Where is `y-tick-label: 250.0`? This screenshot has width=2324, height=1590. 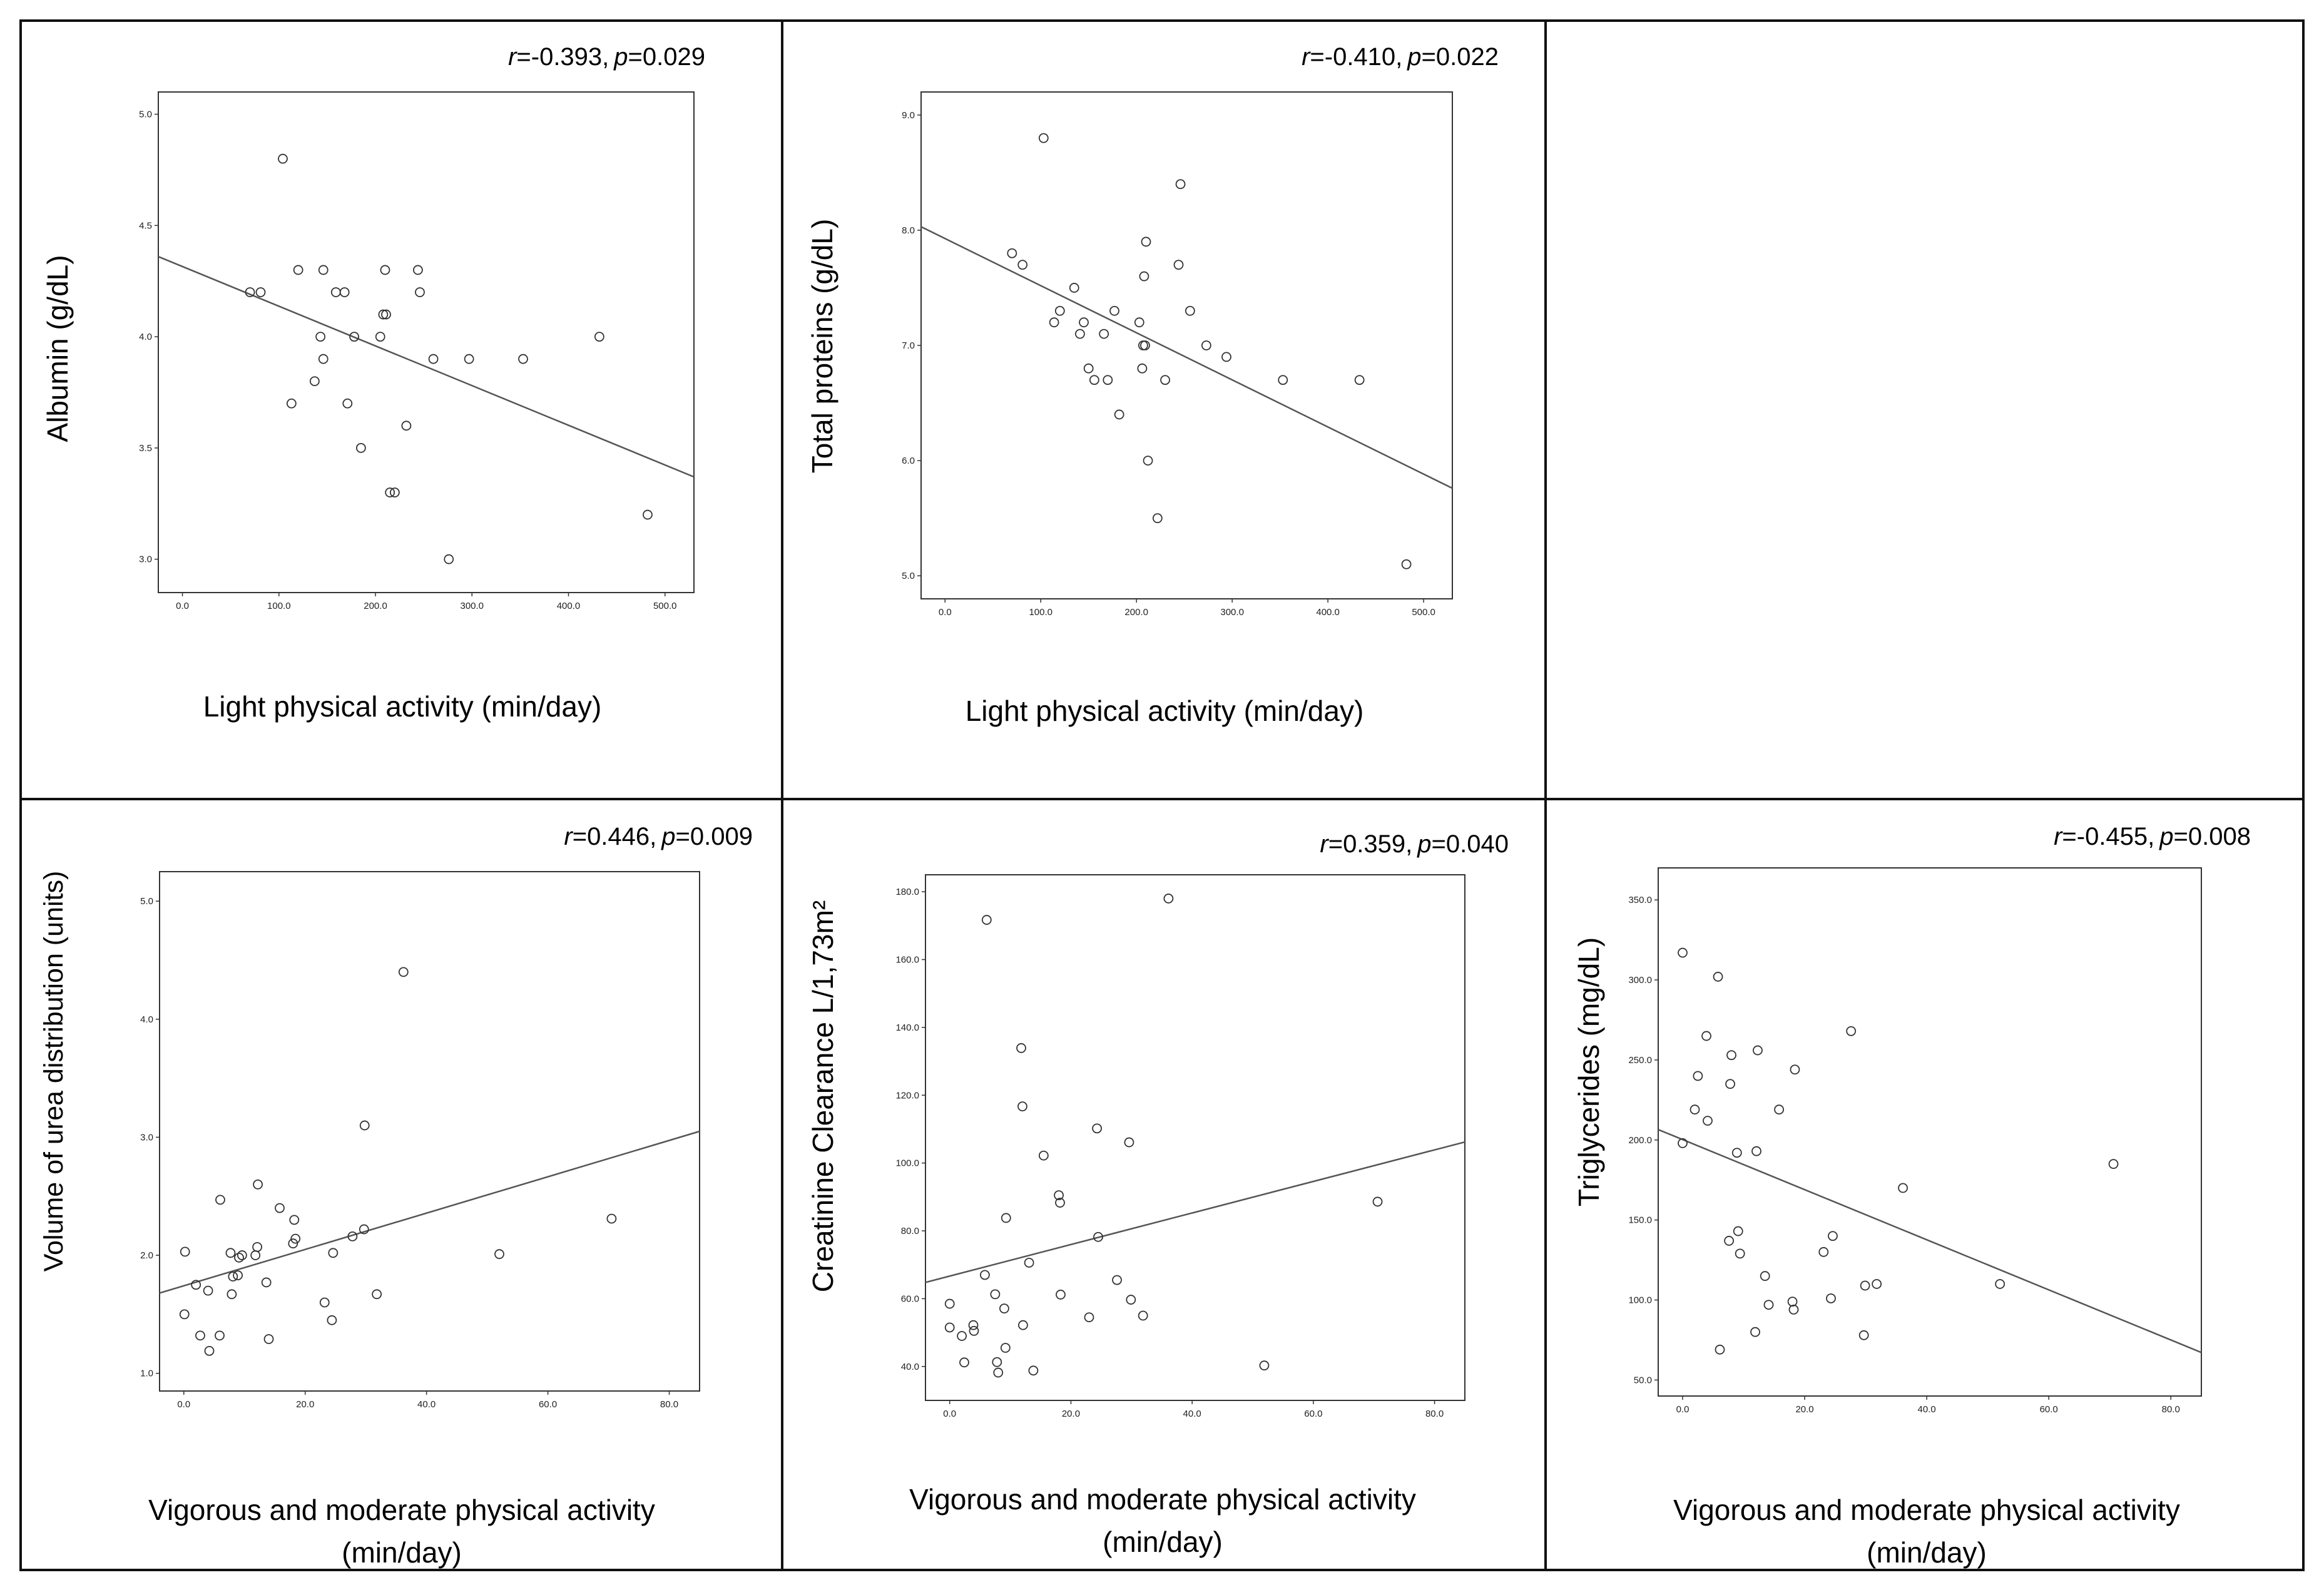
y-tick-label: 250.0 is located at coordinates (1640, 1060).